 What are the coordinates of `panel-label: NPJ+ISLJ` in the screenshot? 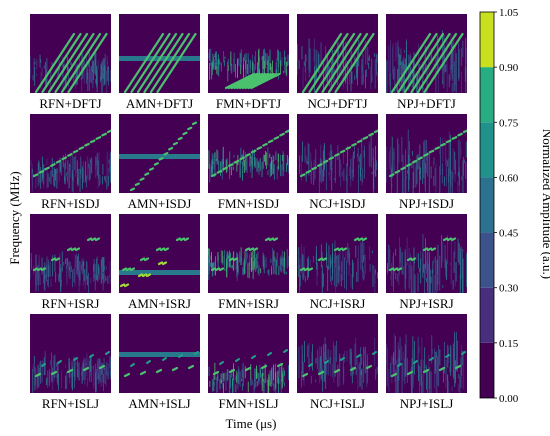 It's located at (427, 403).